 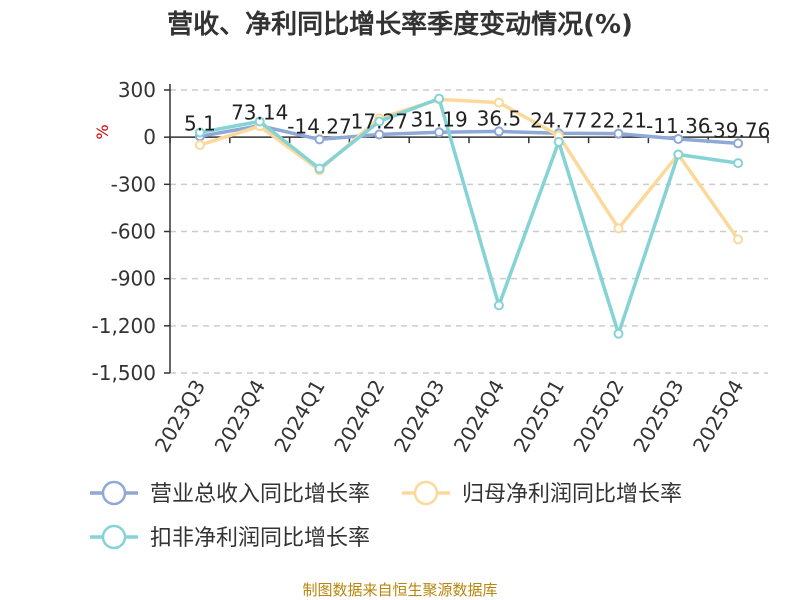 I want to click on x-tick-label: 2023Q4, so click(x=240, y=416).